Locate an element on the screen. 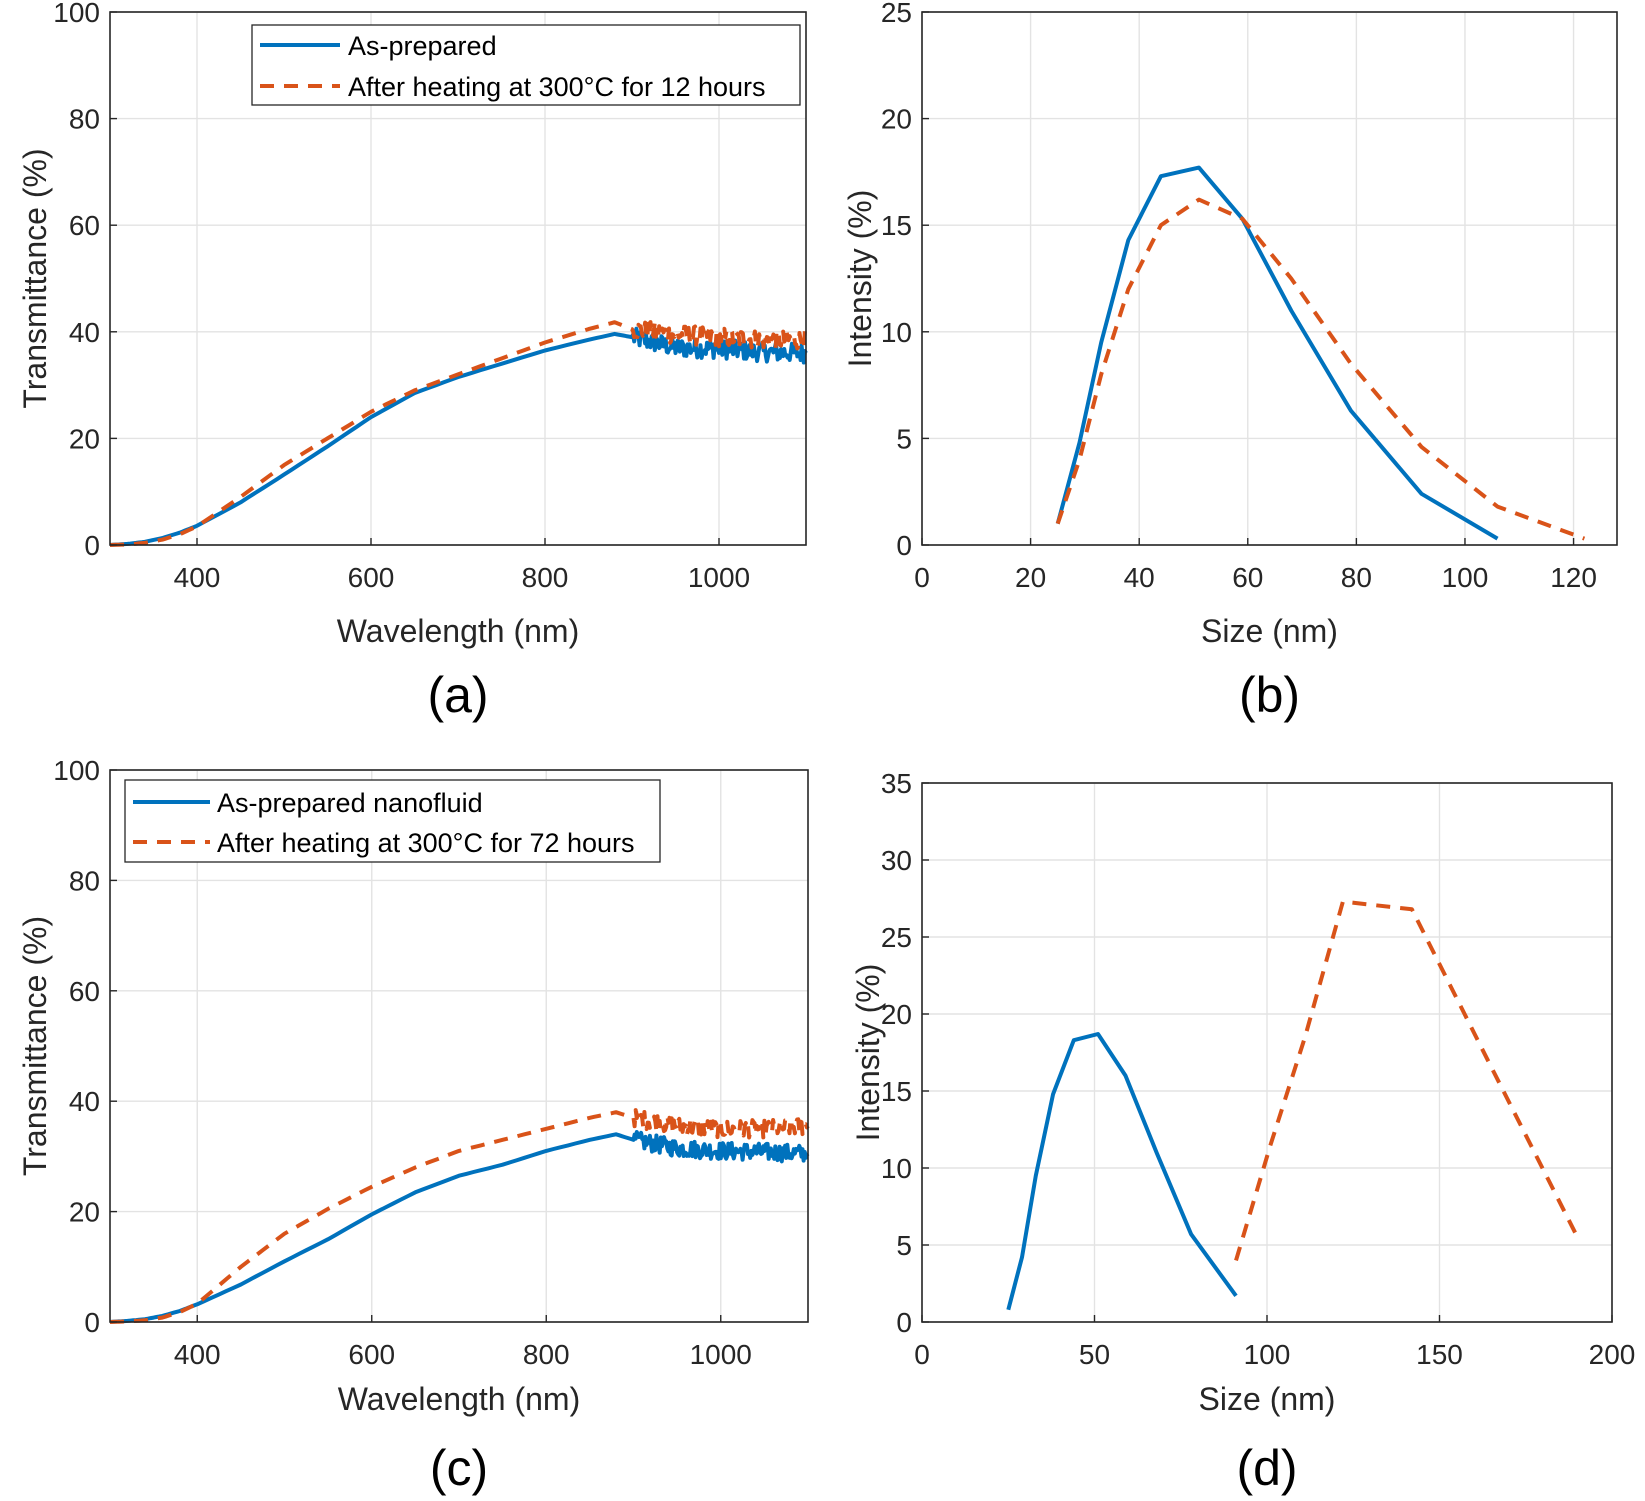 The image size is (1645, 1501). panel-label: (d) is located at coordinates (1266, 1468).